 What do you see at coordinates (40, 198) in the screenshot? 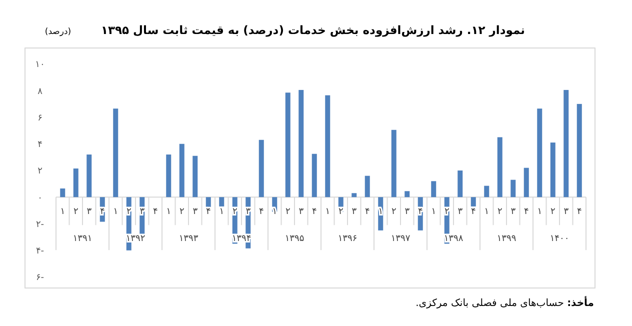
I see `y-tick-label: ۰` at bounding box center [40, 198].